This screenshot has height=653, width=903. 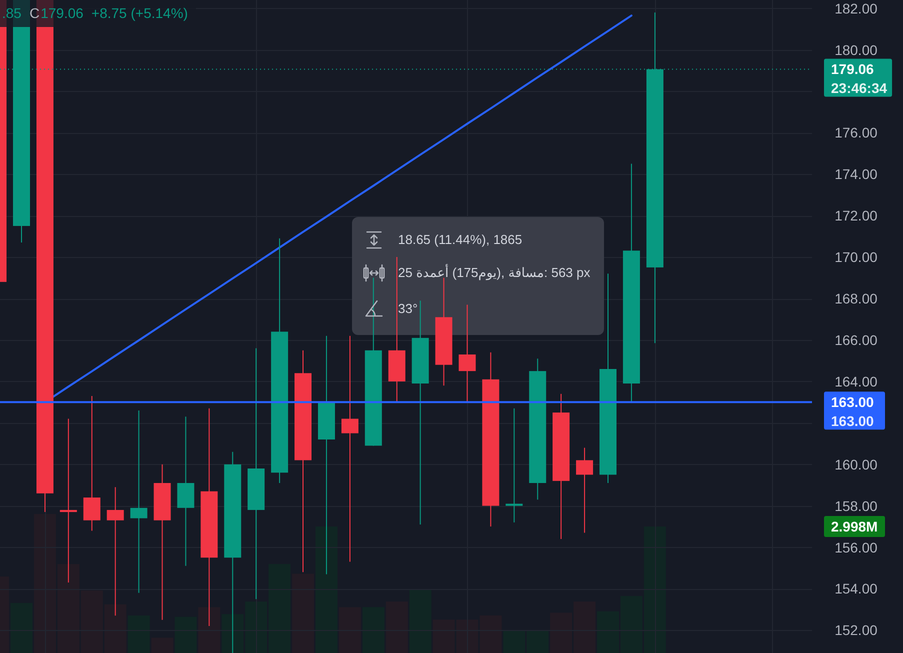 What do you see at coordinates (856, 8) in the screenshot?
I see `y-tick-label: 182.00` at bounding box center [856, 8].